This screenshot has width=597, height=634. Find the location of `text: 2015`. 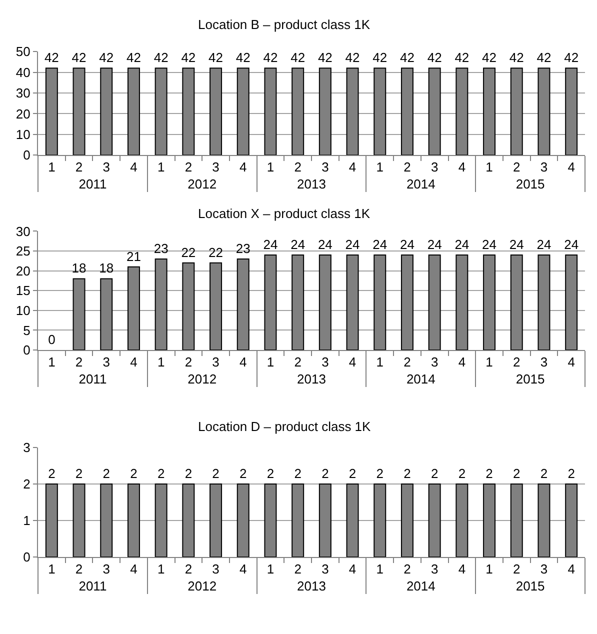

text: 2015 is located at coordinates (530, 586).